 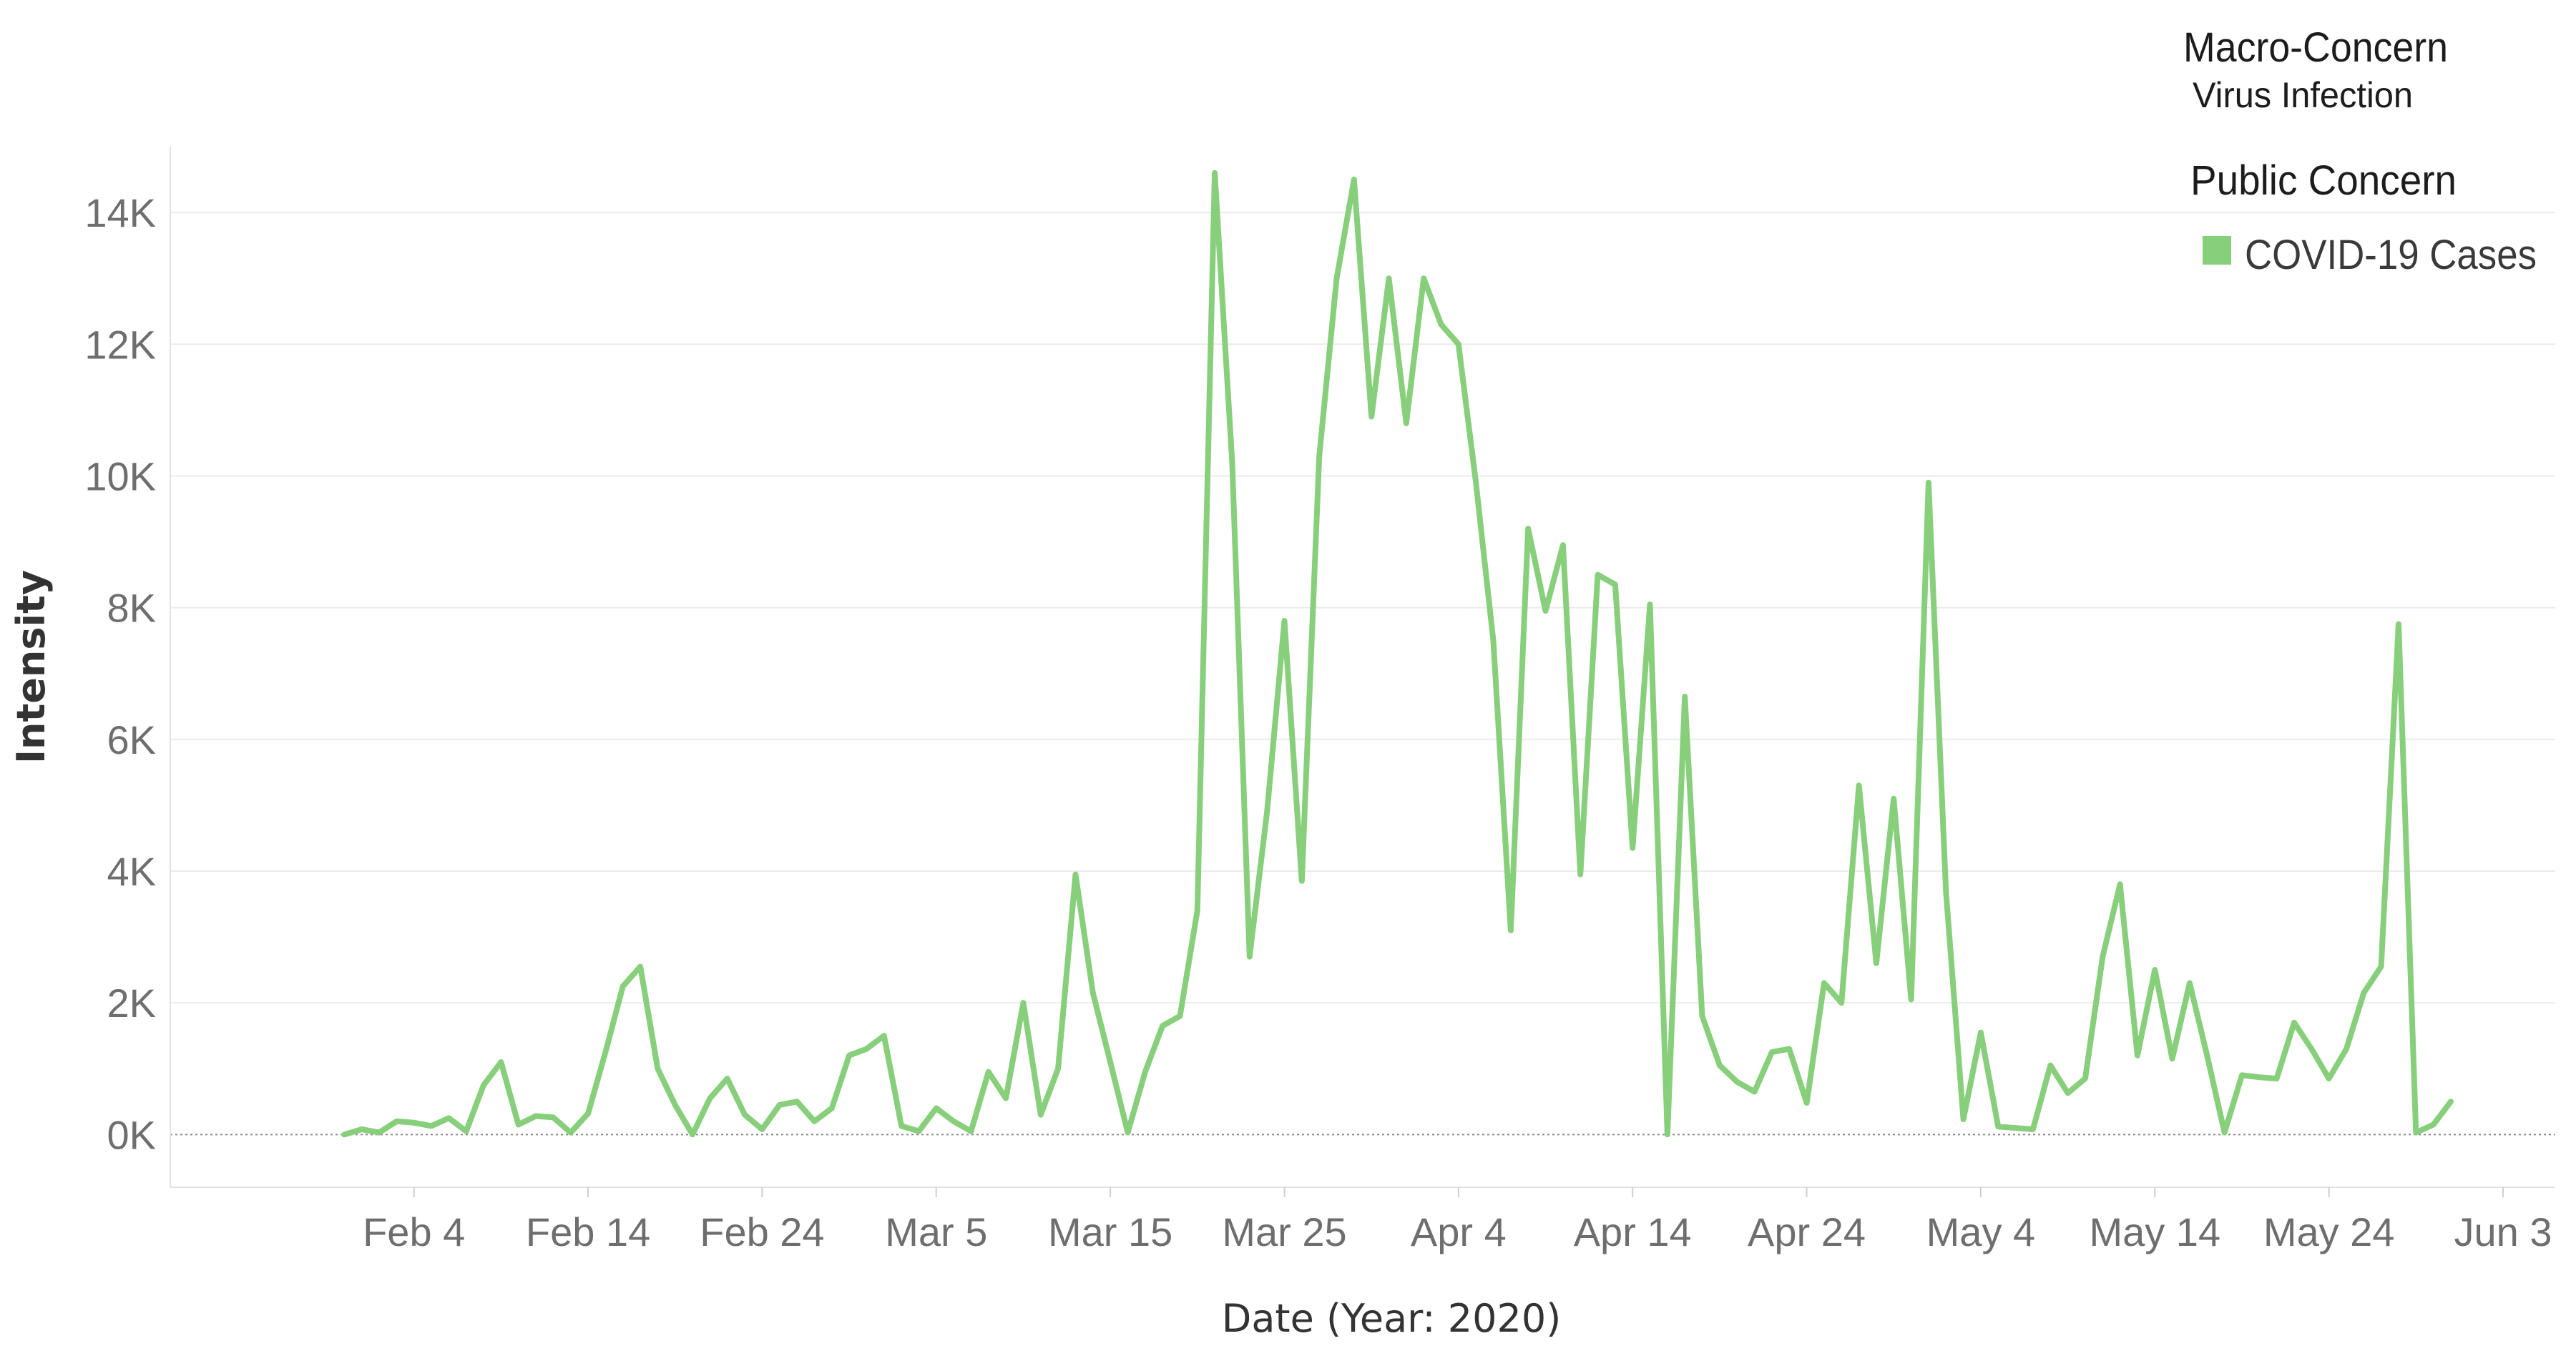 I want to click on legend-swatch-covid-19-cases, so click(x=2217, y=250).